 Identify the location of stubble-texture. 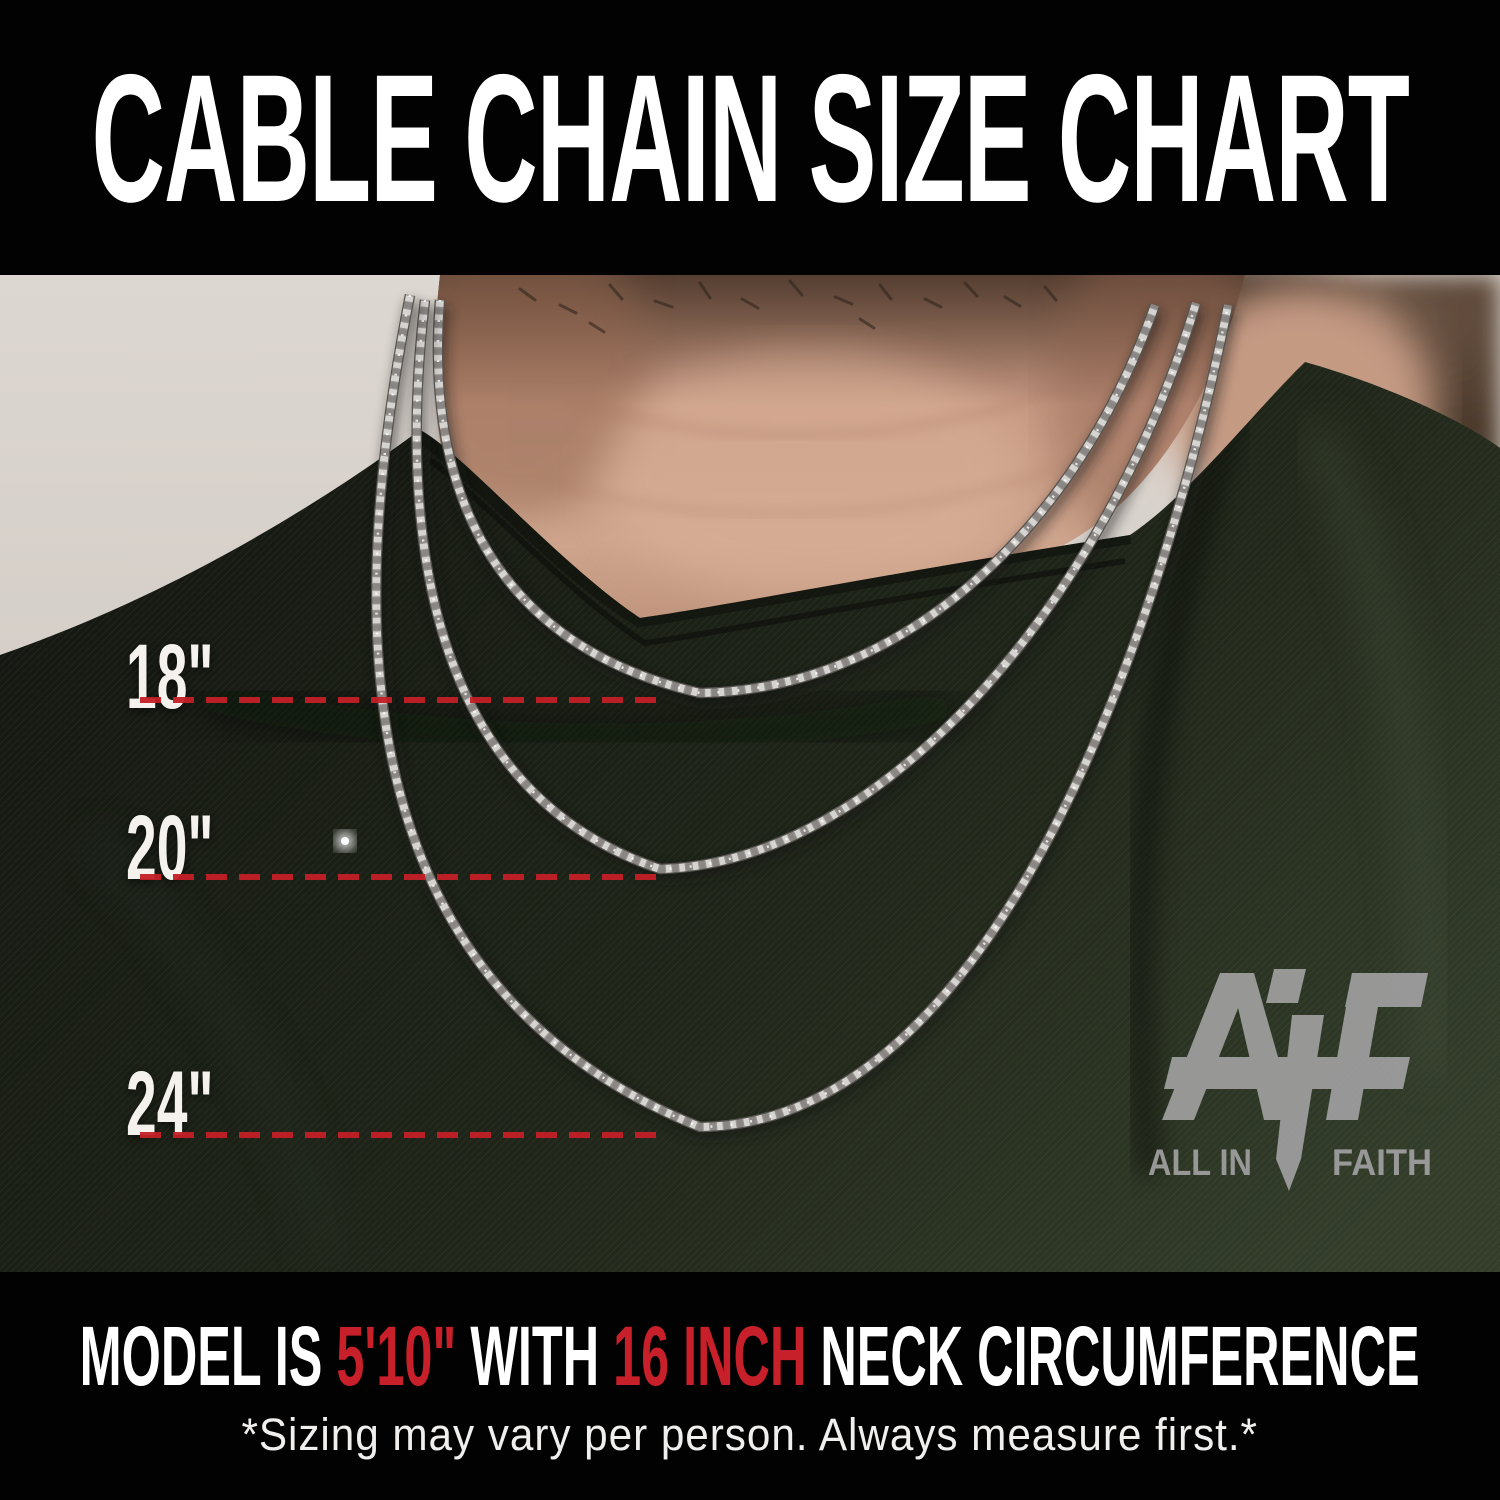
(788, 306).